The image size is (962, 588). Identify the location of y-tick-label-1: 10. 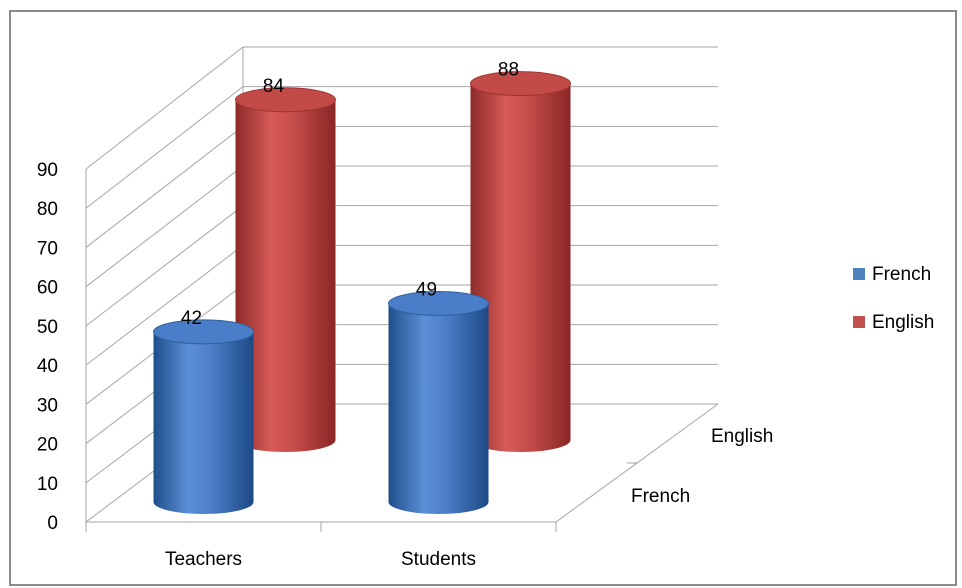
(47, 484).